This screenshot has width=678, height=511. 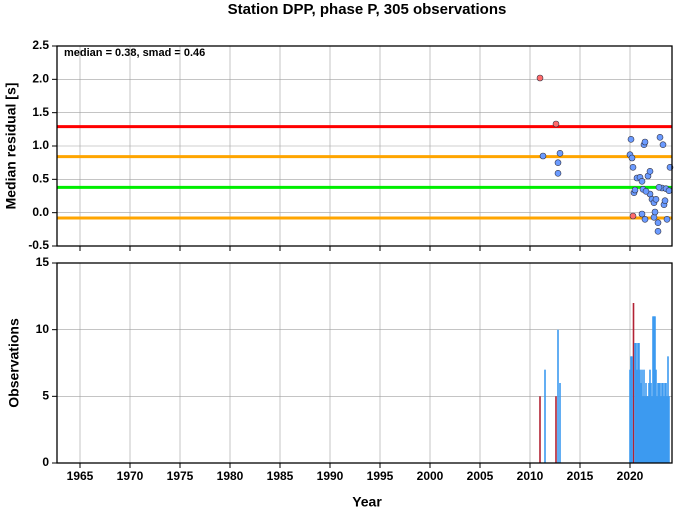 I want to click on y-tick-label: 0.5, so click(x=40, y=179).